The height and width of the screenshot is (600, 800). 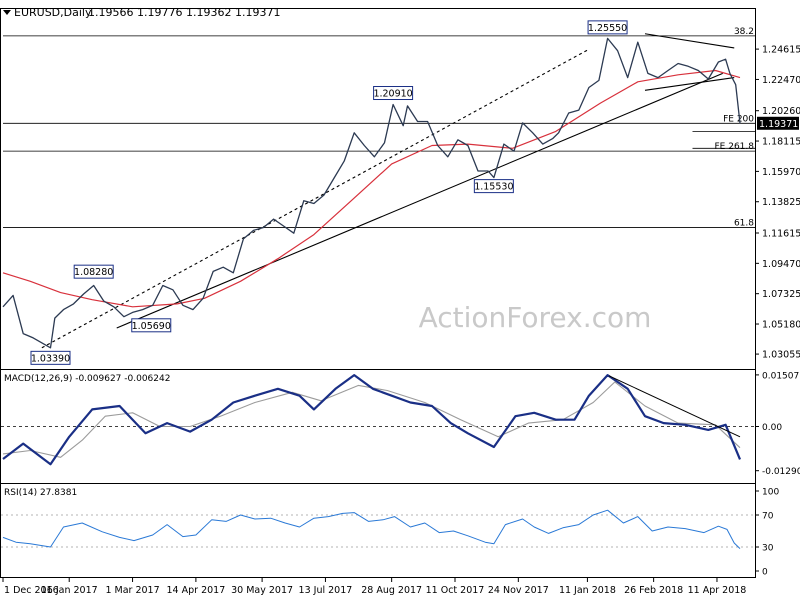 What do you see at coordinates (87, 379) in the screenshot?
I see `macd-title: MACD(12,26,9) -0.009627 -0.006242` at bounding box center [87, 379].